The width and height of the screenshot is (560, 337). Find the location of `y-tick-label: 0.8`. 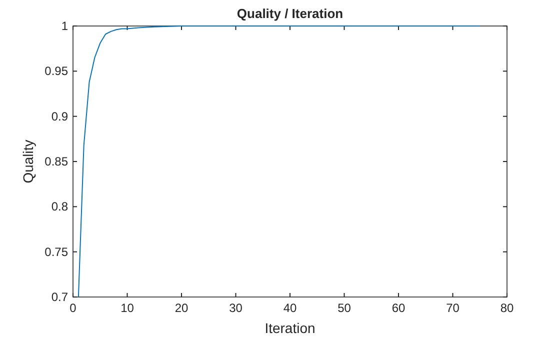

y-tick-label: 0.8 is located at coordinates (59, 207).